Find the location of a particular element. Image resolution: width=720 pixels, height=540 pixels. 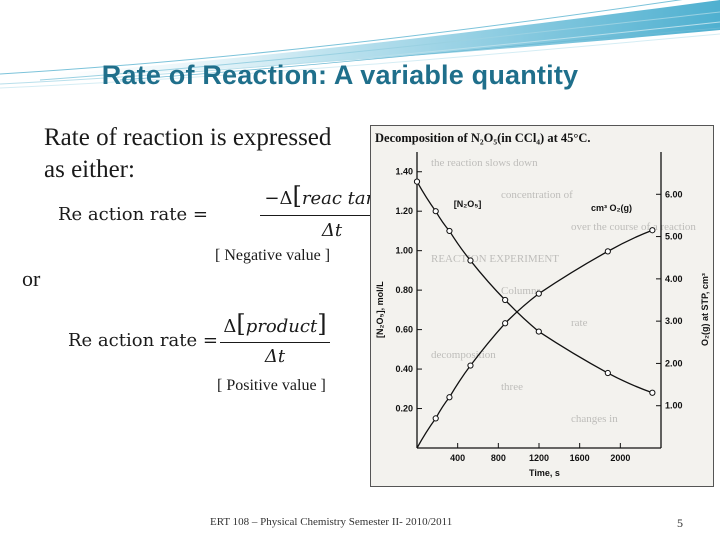

negative-value-note: [ Negative value ] is located at coordinates (273, 255).